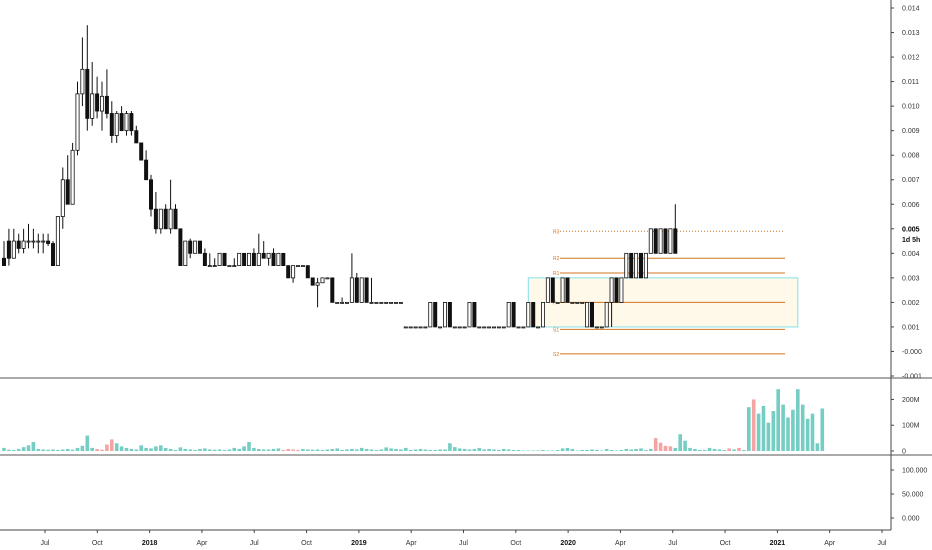  I want to click on pivot-label-s1: S1, so click(556, 330).